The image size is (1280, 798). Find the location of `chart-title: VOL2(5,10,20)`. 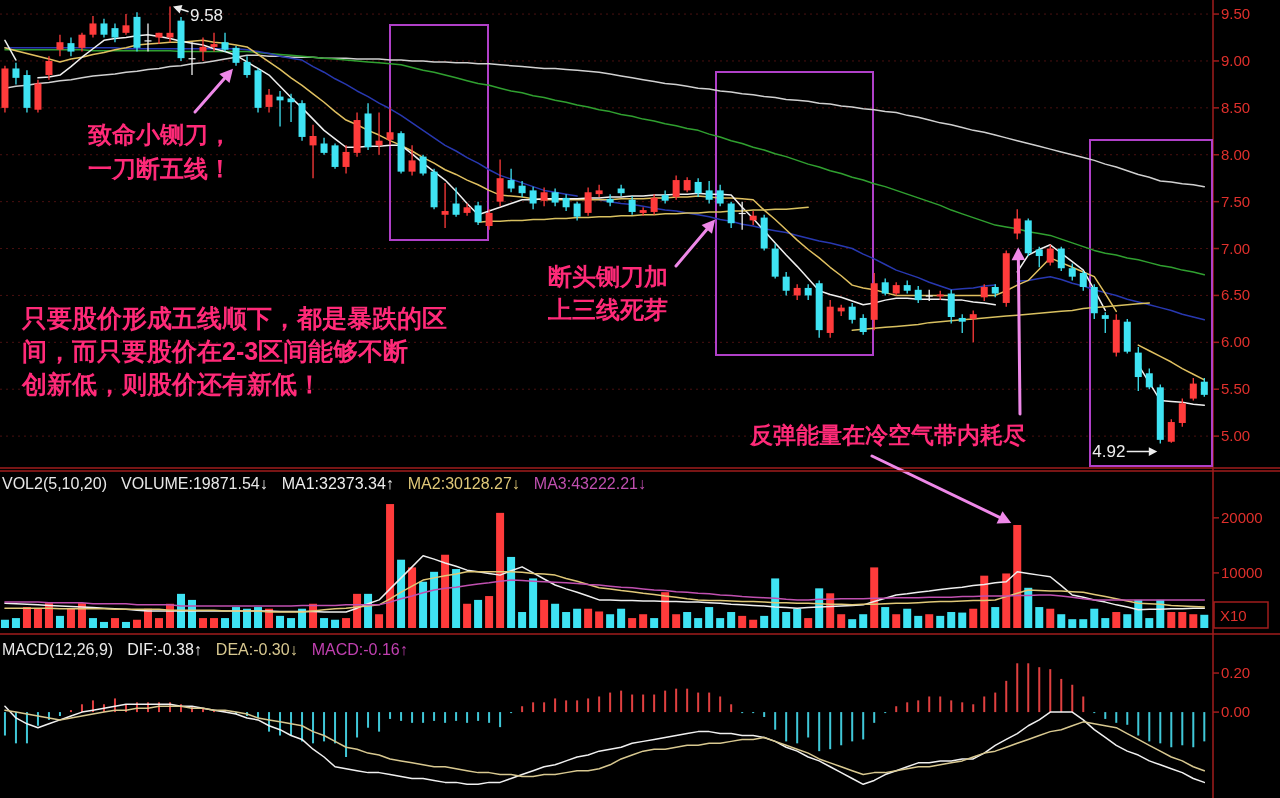

chart-title: VOL2(5,10,20) is located at coordinates (54, 483).